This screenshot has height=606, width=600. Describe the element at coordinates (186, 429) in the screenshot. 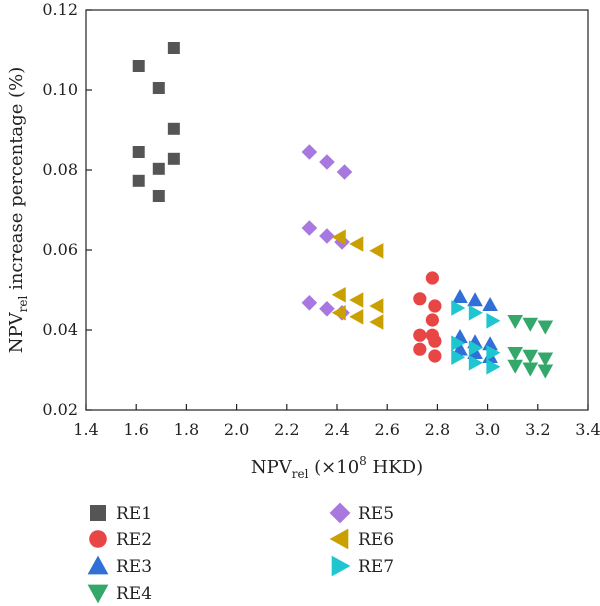

I see `x-tick-label: 1.8` at that location.